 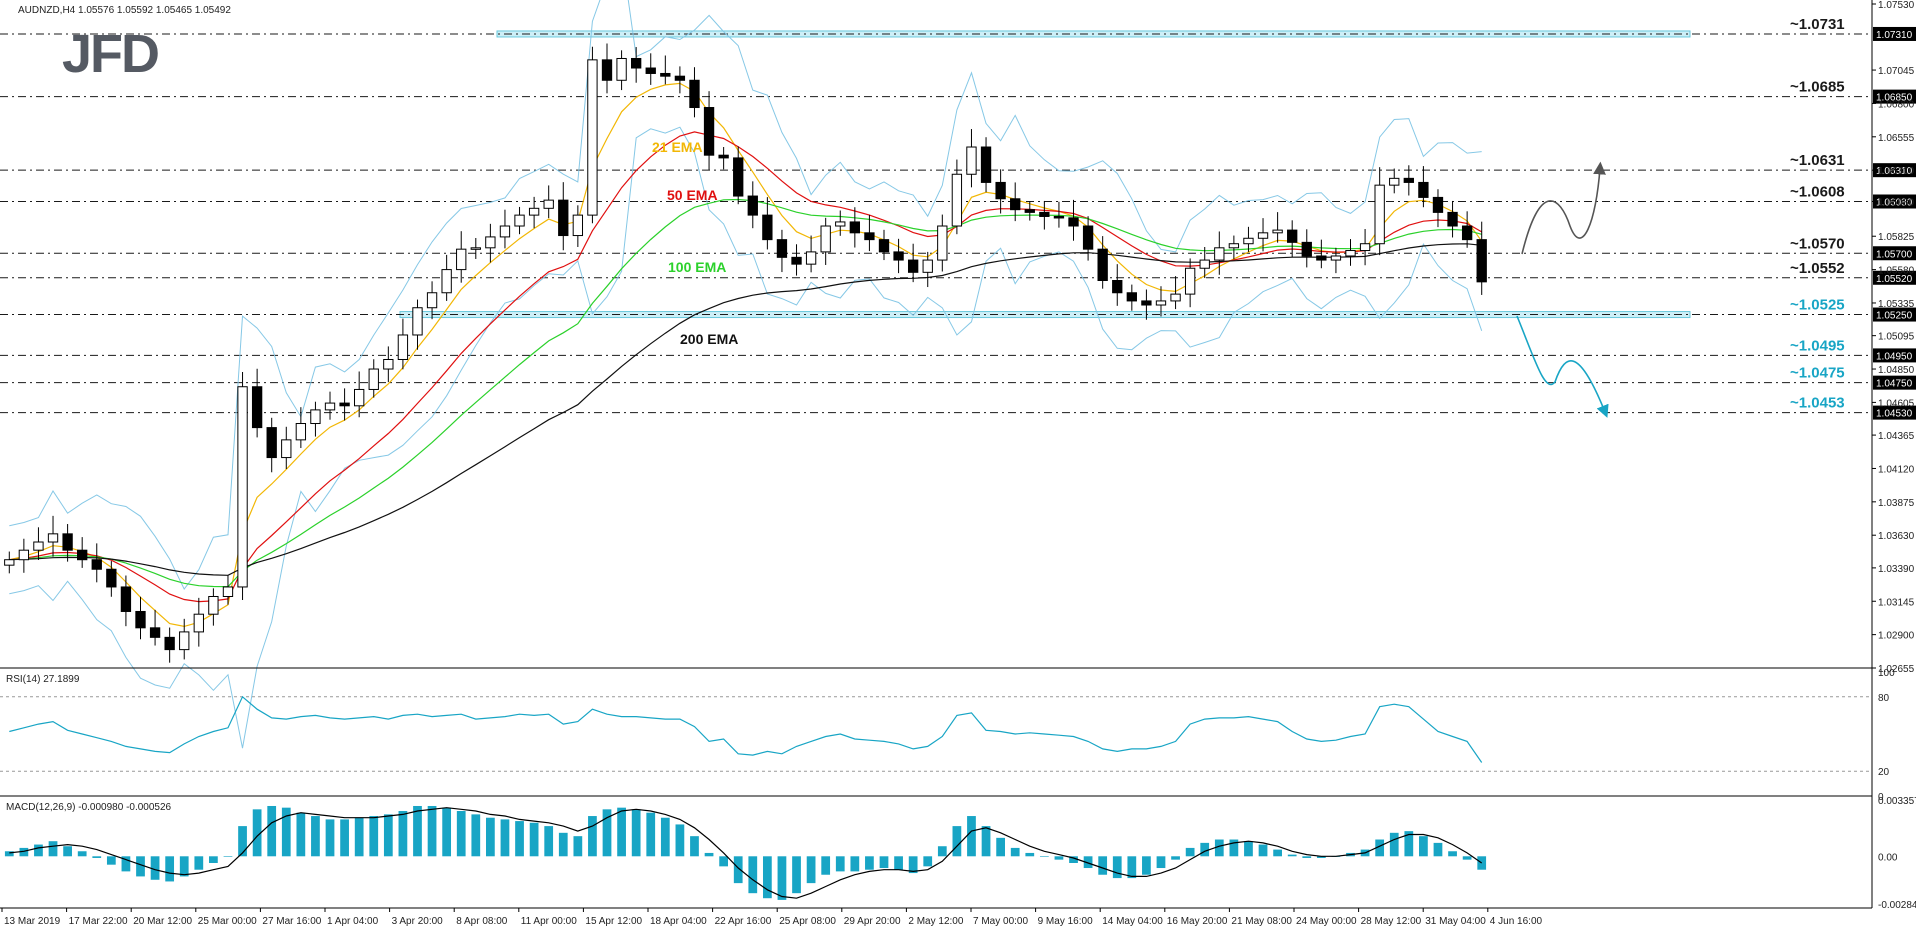 I want to click on time-tick-label: 24 May 00:00, so click(x=1326, y=921).